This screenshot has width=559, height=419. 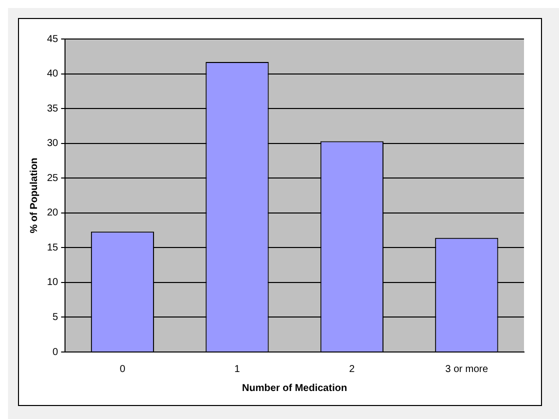 What do you see at coordinates (53, 108) in the screenshot?
I see `y-tick-label: 35` at bounding box center [53, 108].